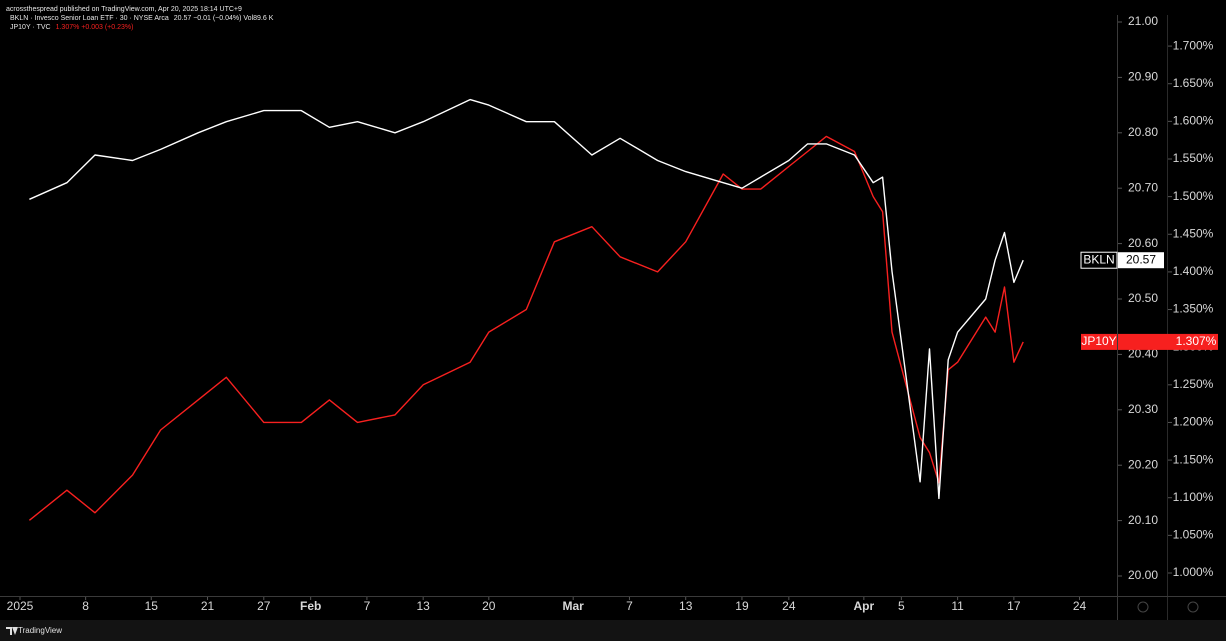 This screenshot has height=641, width=1226. I want to click on y-tick-label: 21.00, so click(1143, 21).